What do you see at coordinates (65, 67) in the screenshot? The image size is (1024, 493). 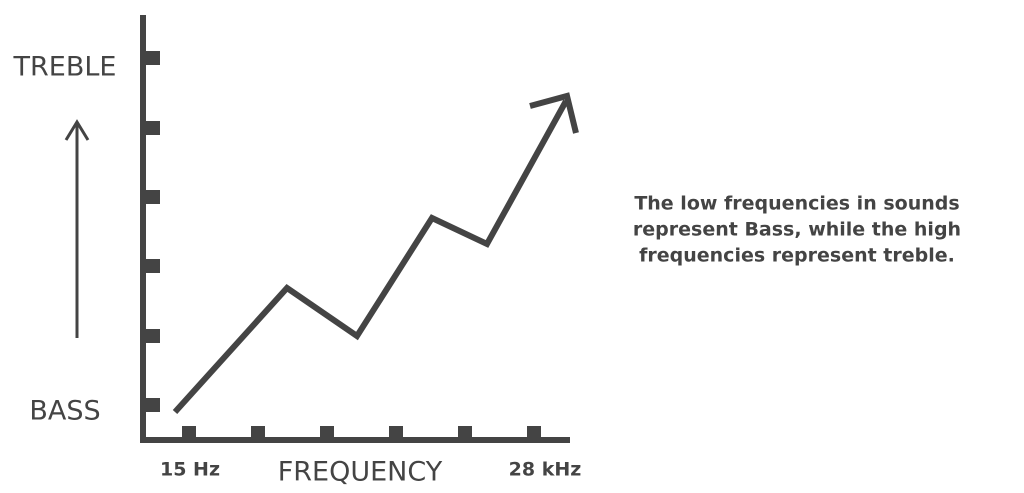 I see `treble-label: TREBLE` at bounding box center [65, 67].